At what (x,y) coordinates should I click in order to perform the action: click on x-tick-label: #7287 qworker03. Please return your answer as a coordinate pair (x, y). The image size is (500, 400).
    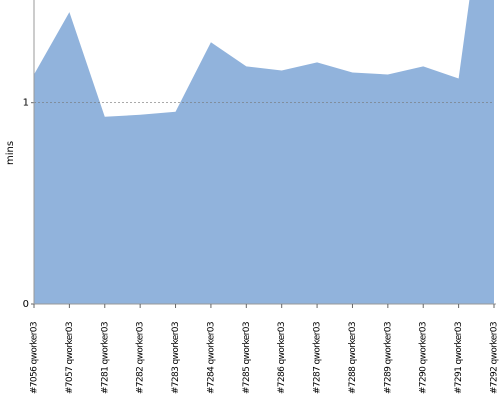
    Looking at the image, I should click on (318, 358).